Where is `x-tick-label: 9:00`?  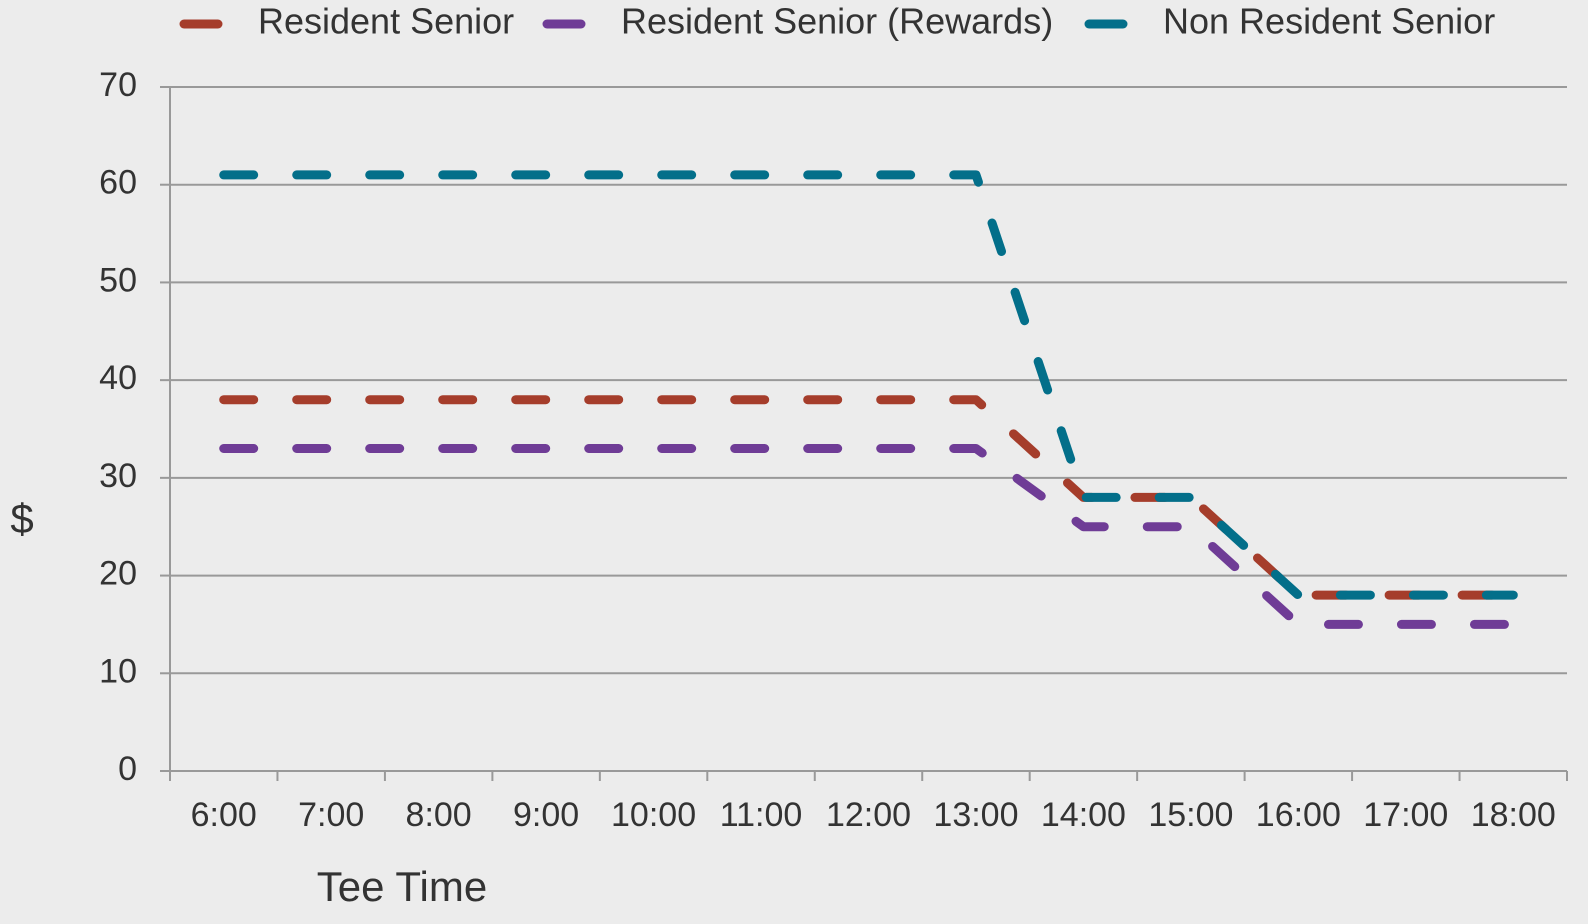 x-tick-label: 9:00 is located at coordinates (546, 815).